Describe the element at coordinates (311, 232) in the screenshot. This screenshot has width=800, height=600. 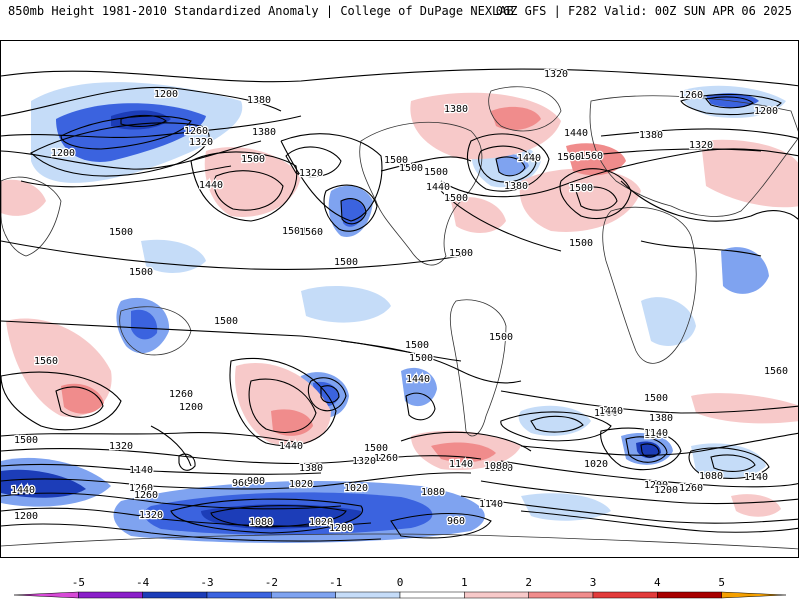
I see `contour-label: 1560` at that location.